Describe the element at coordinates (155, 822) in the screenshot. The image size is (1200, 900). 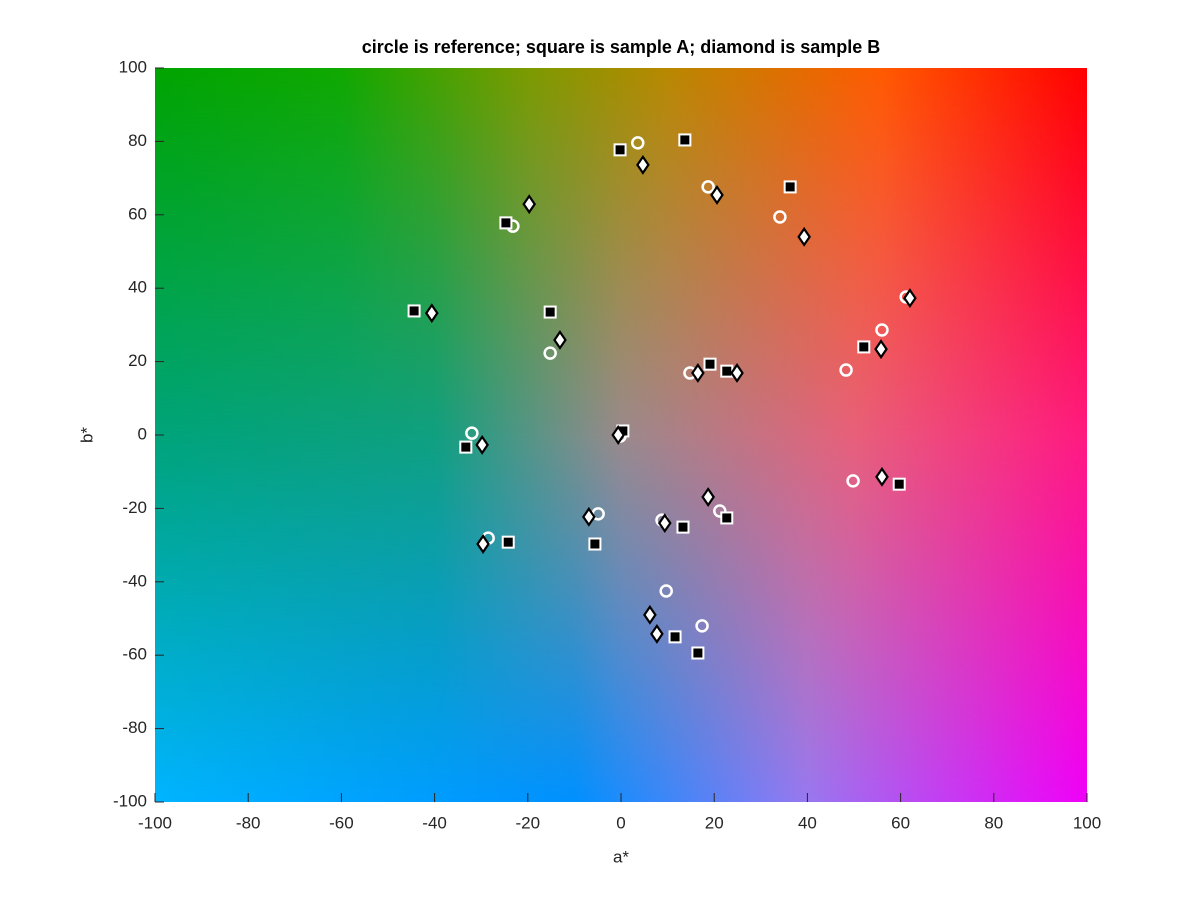
I see `x-tick-label: -100` at that location.